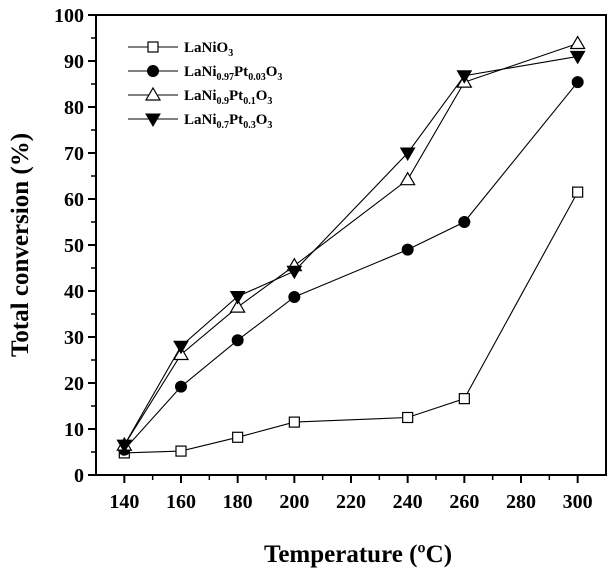 The height and width of the screenshot is (570, 611). I want to click on x-tick-label: 300, so click(578, 502).